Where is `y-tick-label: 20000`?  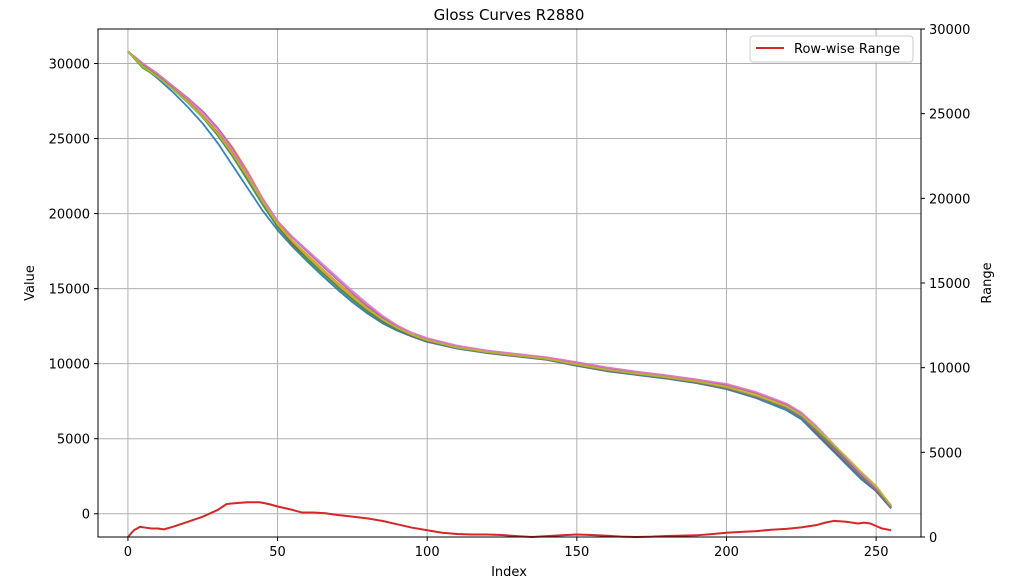 y-tick-label: 20000 is located at coordinates (69, 215).